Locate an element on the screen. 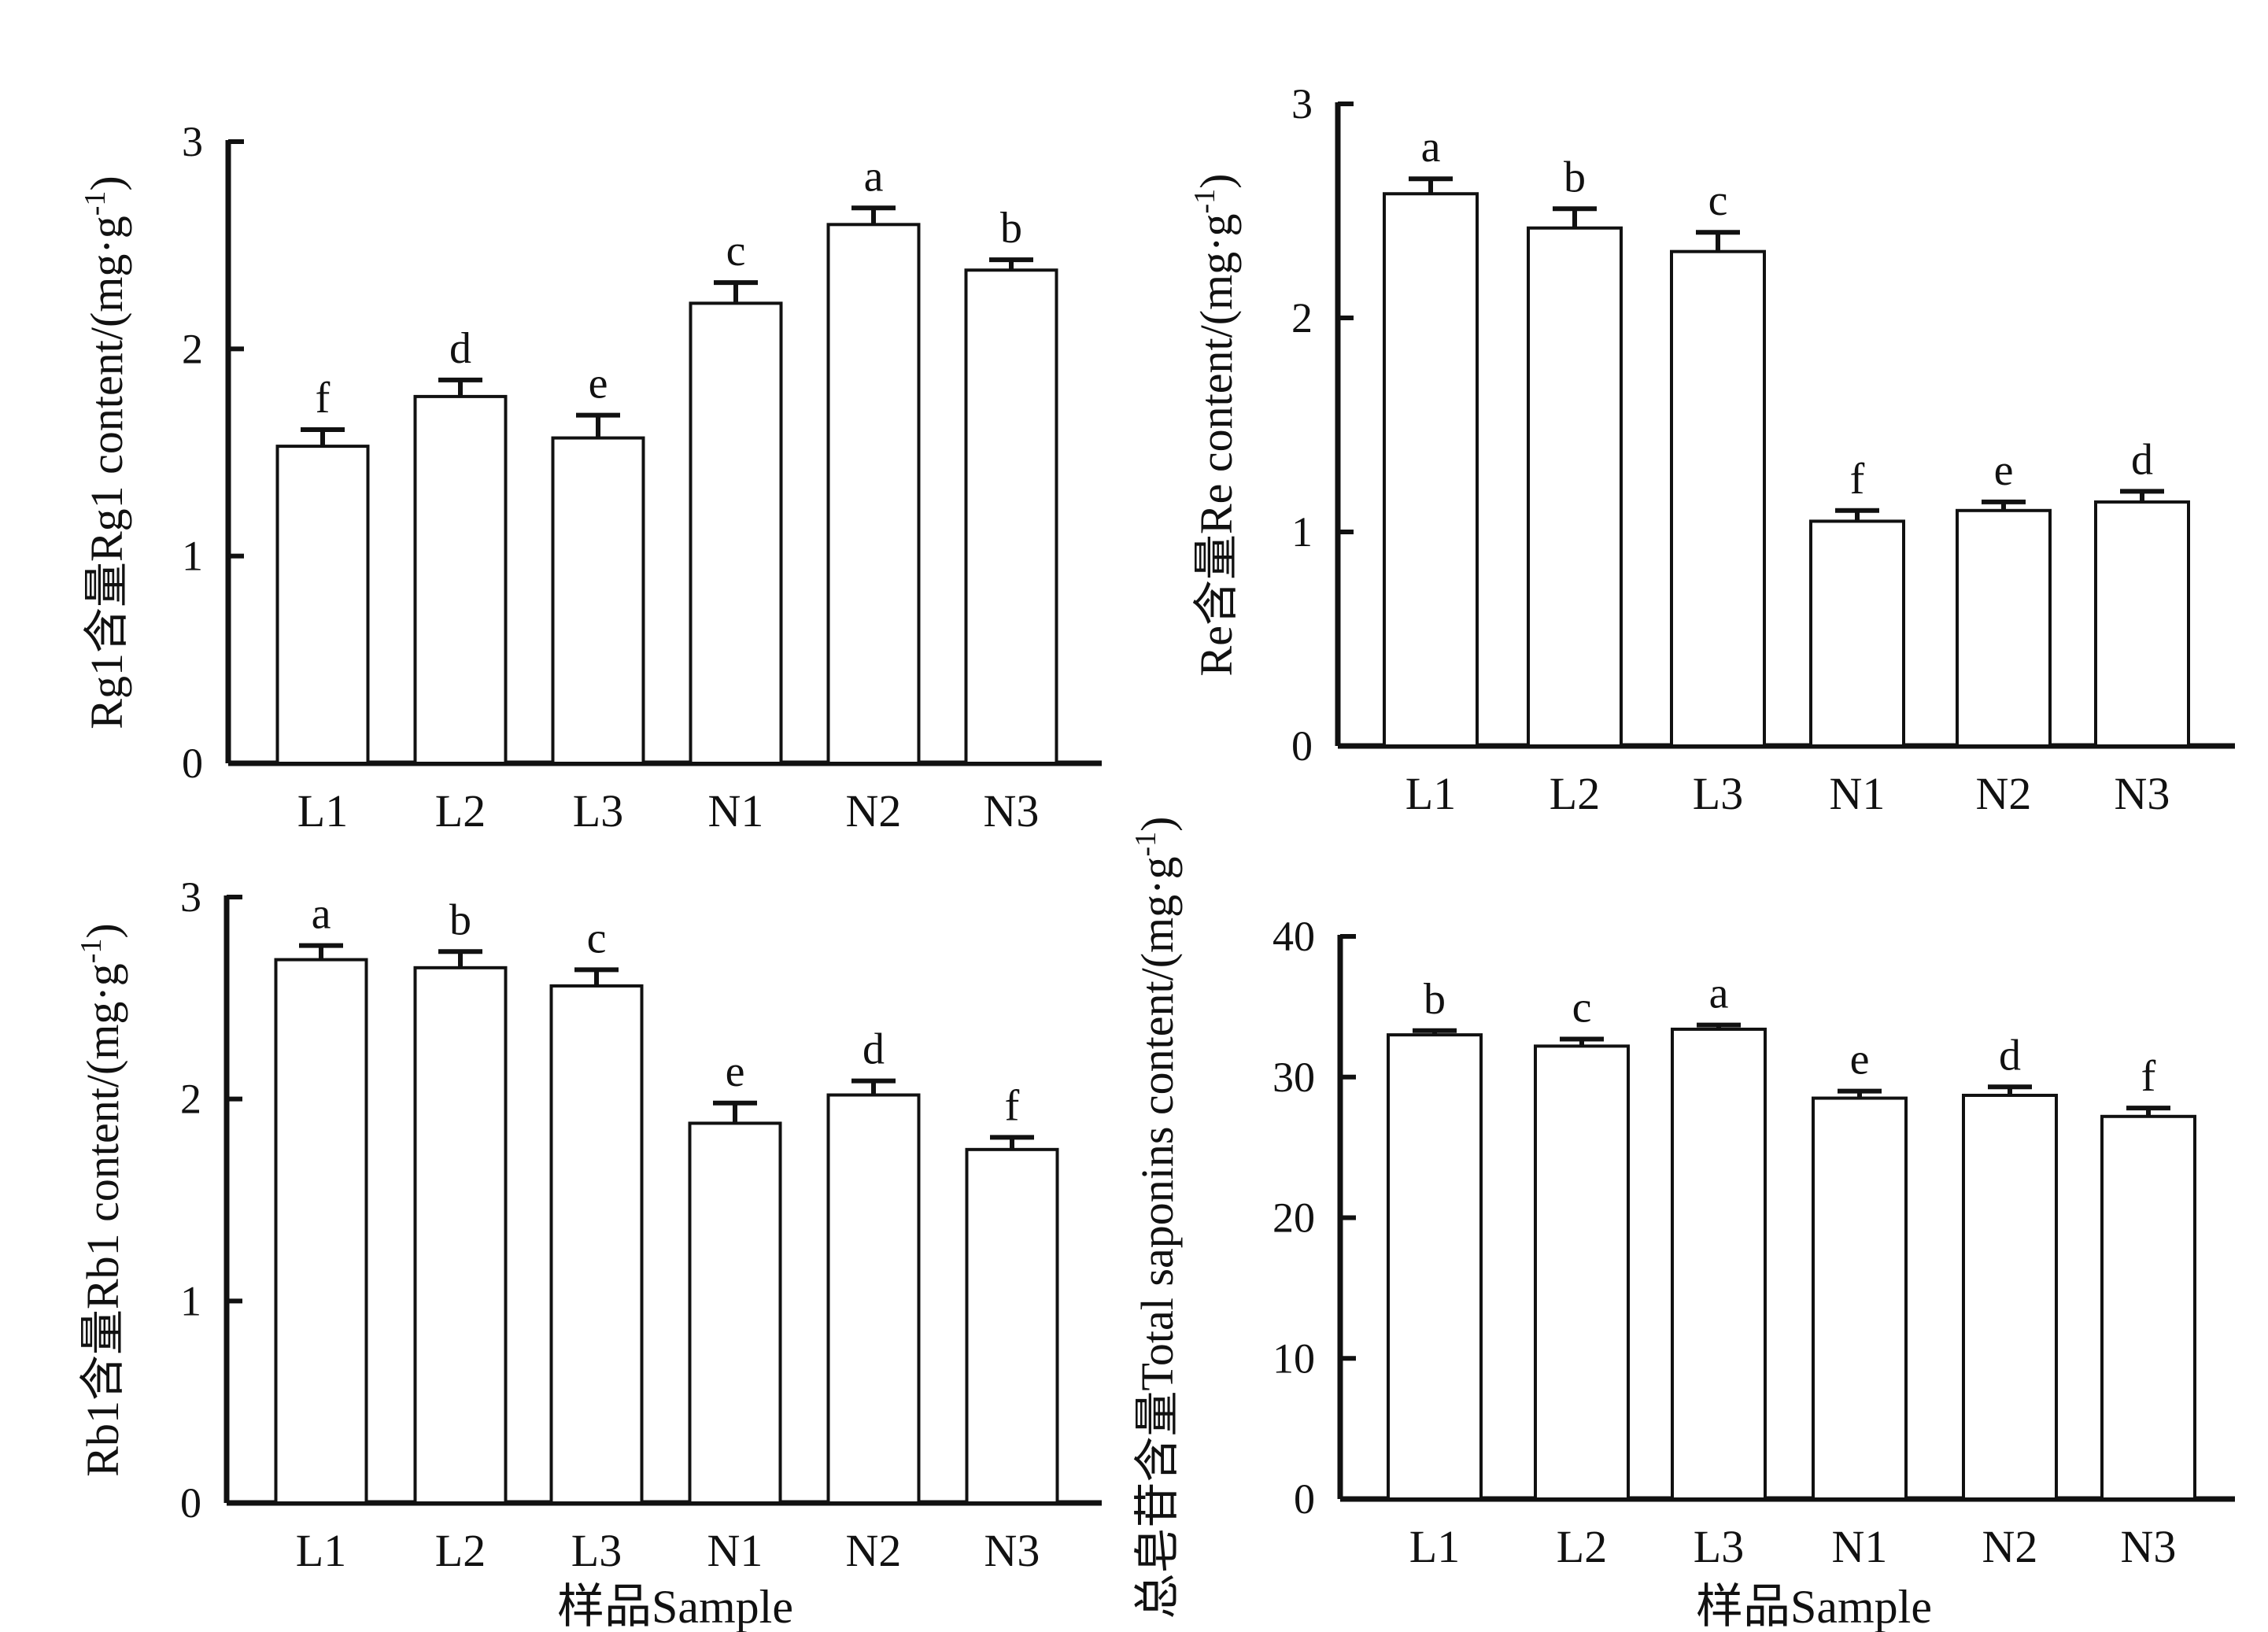 The width and height of the screenshot is (2268, 1632). y-axis-title: Re含量Re content/(mg·g-1) is located at coordinates (1215, 425).